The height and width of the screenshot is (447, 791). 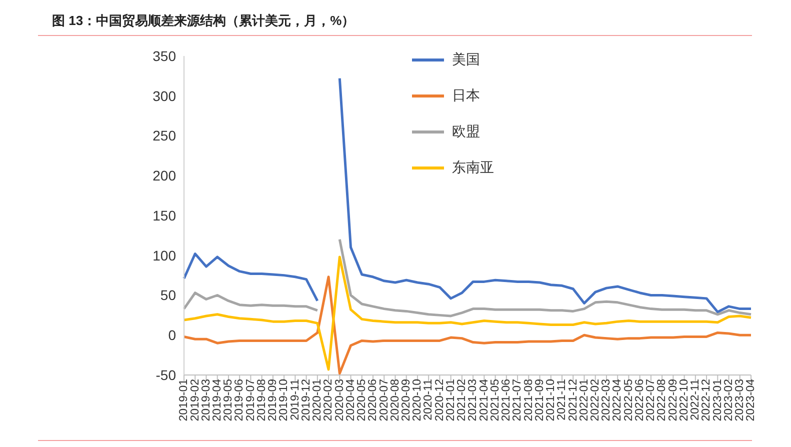 What do you see at coordinates (673, 400) in the screenshot?
I see `x-tick-label: 2022-09` at bounding box center [673, 400].